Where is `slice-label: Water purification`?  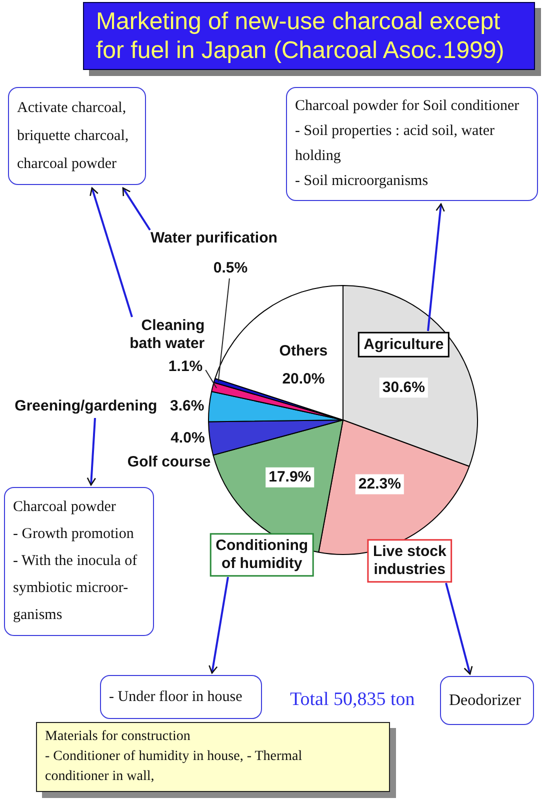
slice-label: Water purification is located at coordinates (214, 238).